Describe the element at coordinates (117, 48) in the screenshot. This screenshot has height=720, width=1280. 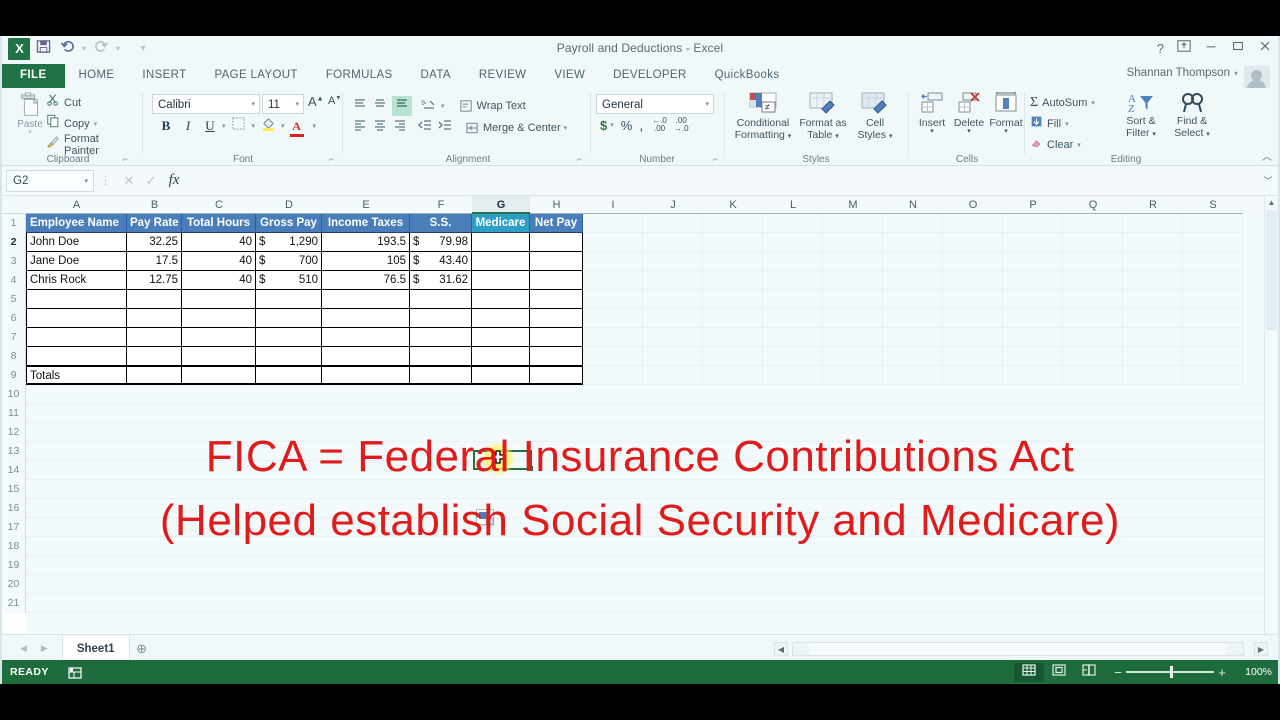
I see `redo-dropdown-icon: ▾` at that location.